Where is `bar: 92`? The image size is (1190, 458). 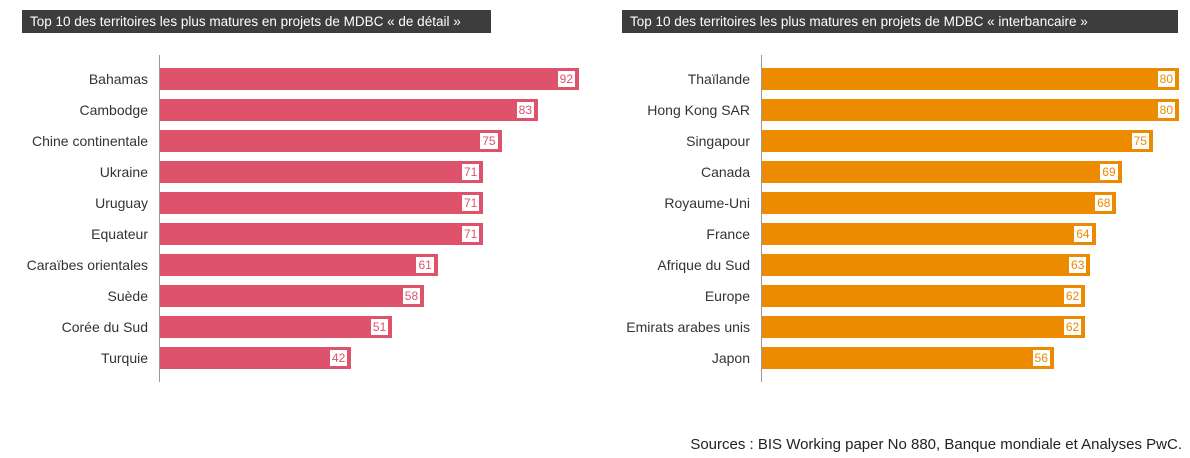
bar: 92 is located at coordinates (369, 79).